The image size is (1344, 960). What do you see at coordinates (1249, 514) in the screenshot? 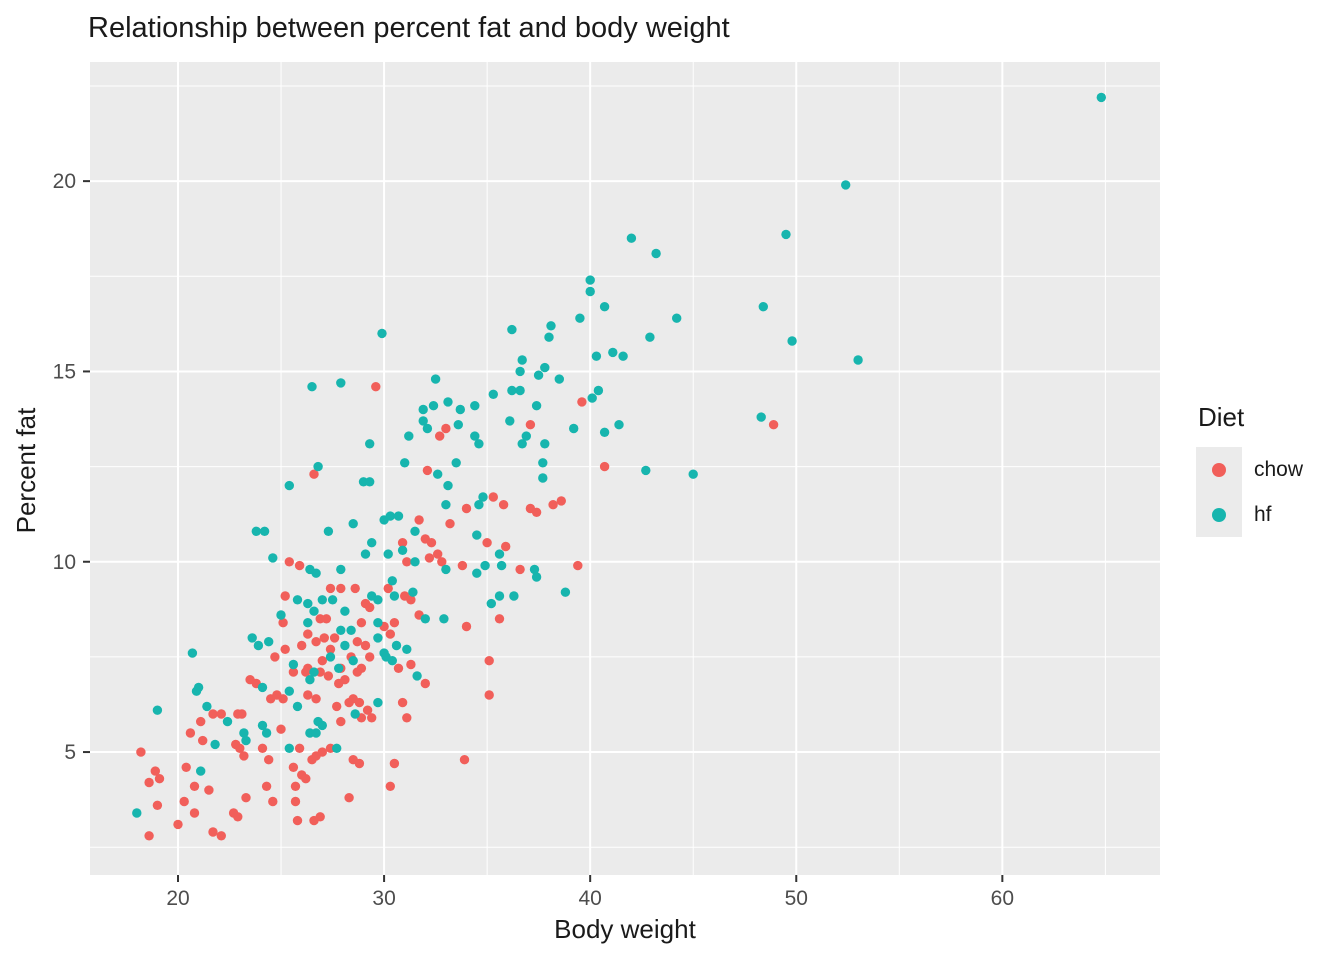
I see `legend-entry-hf: hf` at bounding box center [1249, 514].